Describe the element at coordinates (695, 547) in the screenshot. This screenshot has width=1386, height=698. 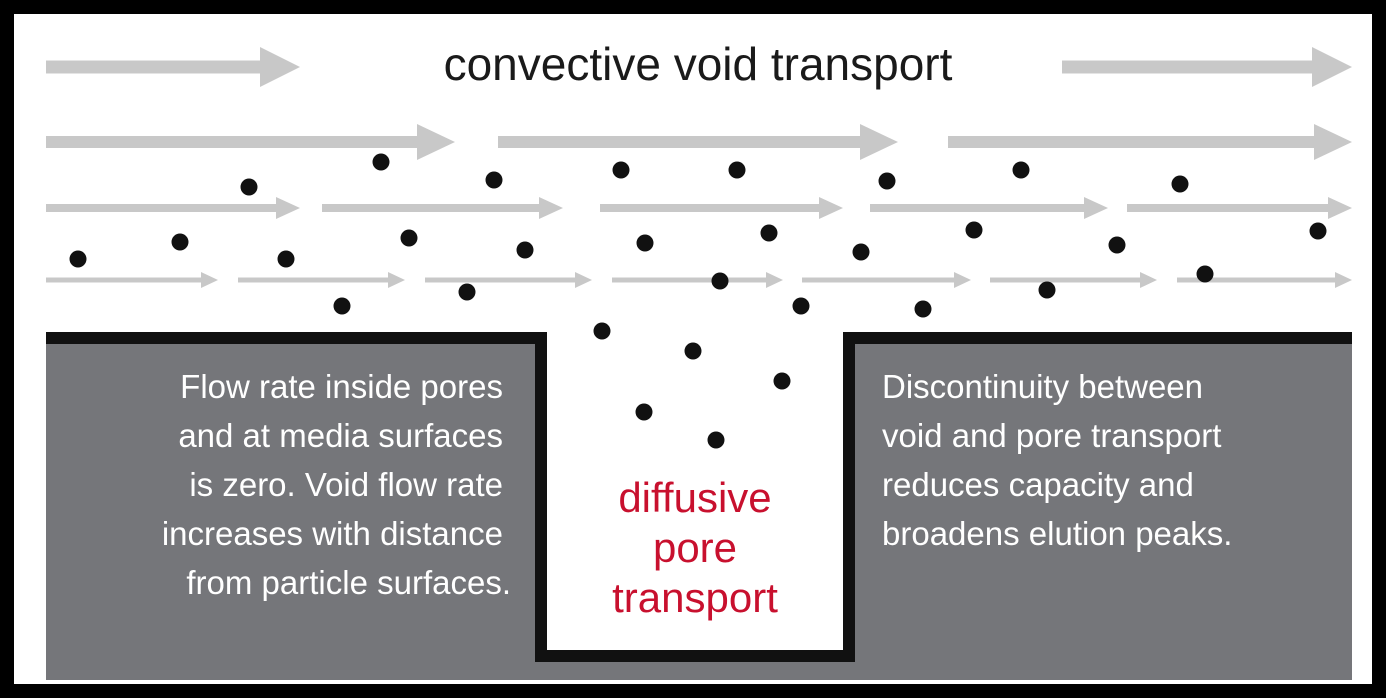
I see `center-label-line-2: pore` at that location.